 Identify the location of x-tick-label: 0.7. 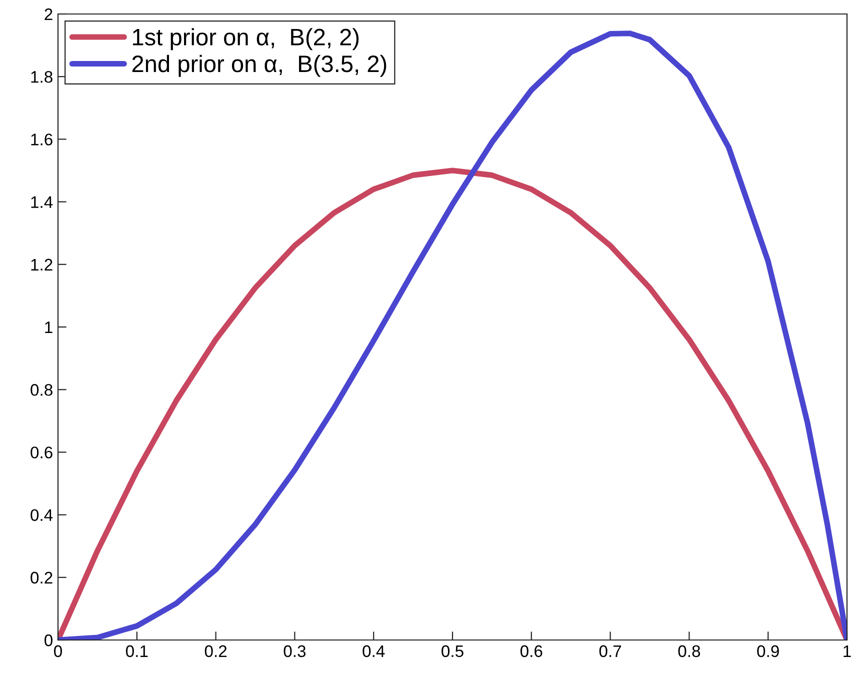
(610, 651).